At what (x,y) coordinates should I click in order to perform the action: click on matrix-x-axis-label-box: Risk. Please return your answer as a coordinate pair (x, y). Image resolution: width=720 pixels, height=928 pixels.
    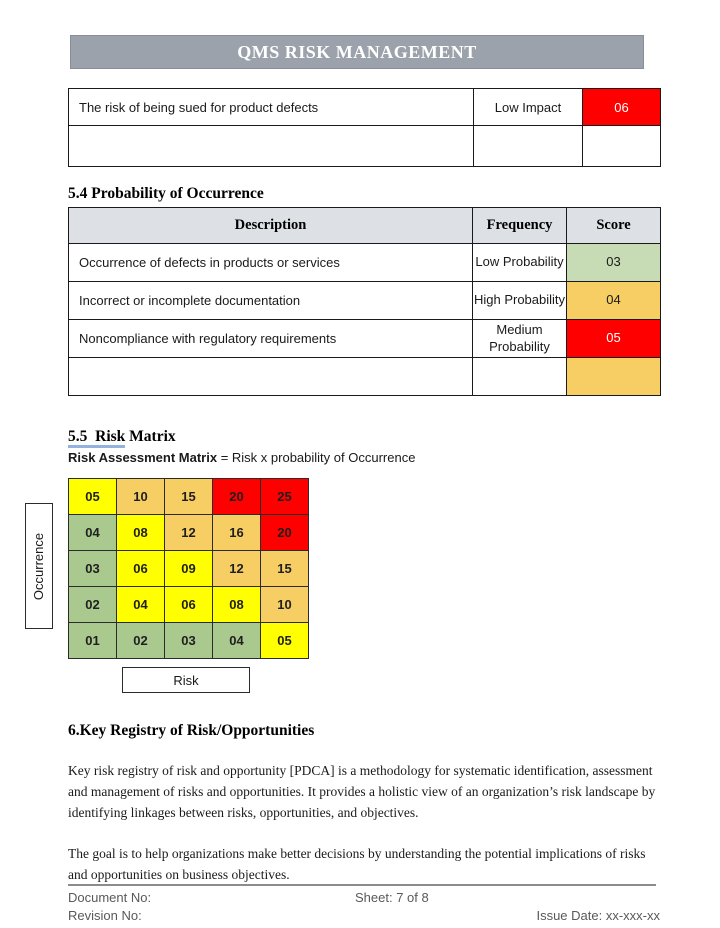
    Looking at the image, I should click on (186, 680).